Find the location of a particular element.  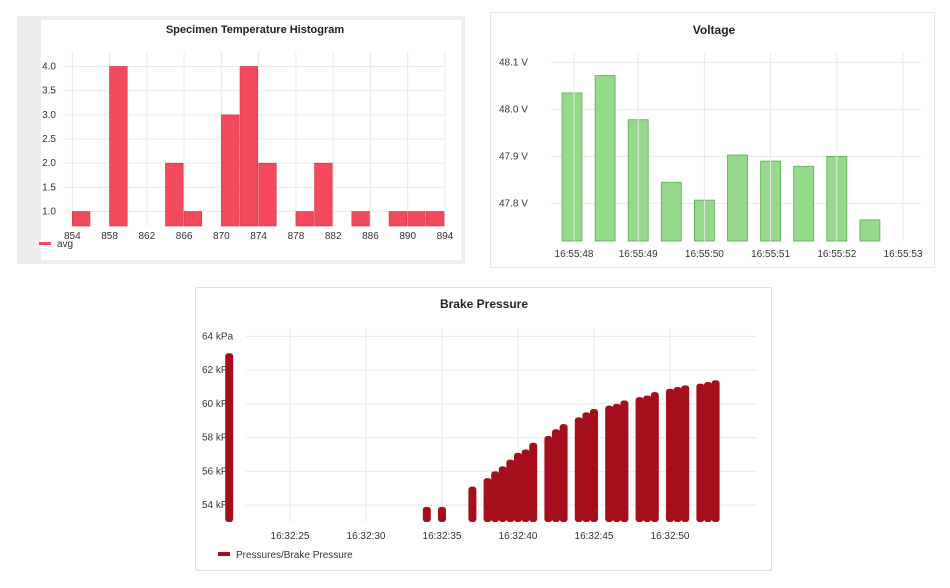

x-tick-label: 894 is located at coordinates (445, 236).